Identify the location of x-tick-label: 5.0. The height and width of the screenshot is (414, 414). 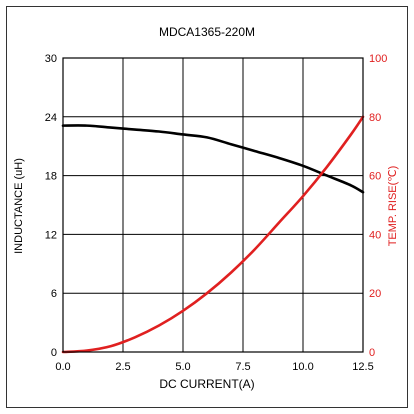
(182, 367).